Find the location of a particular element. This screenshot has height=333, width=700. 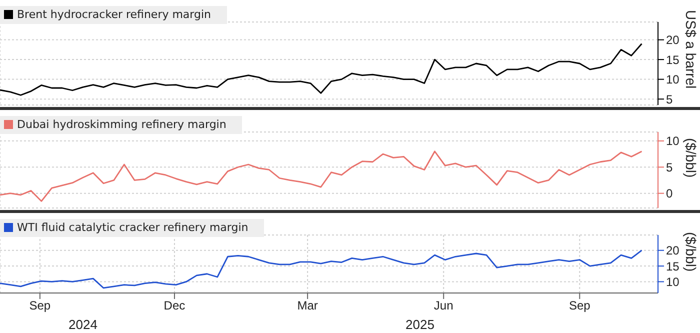

x-tick-label: Jun is located at coordinates (444, 305).